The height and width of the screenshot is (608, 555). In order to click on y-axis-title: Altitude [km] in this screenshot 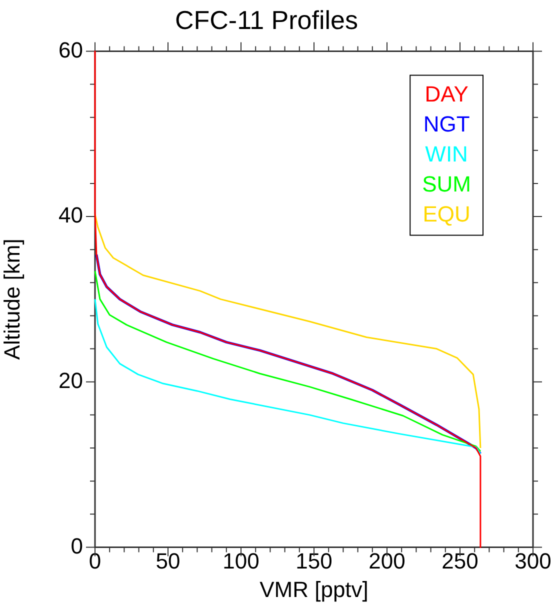, I will do `click(12, 299)`.